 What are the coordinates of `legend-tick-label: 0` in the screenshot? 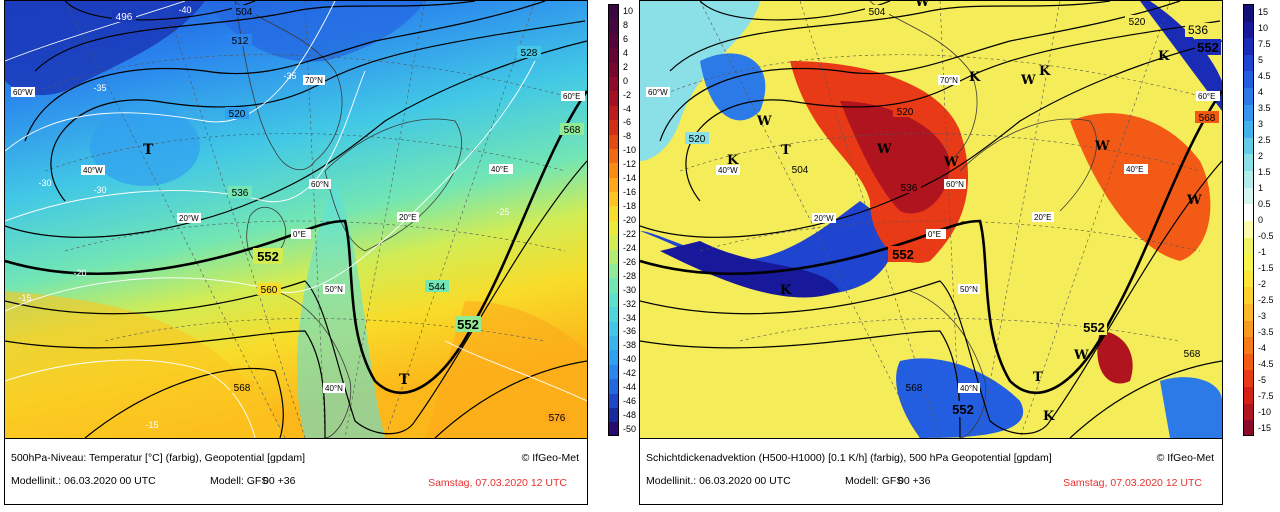 It's located at (1261, 220).